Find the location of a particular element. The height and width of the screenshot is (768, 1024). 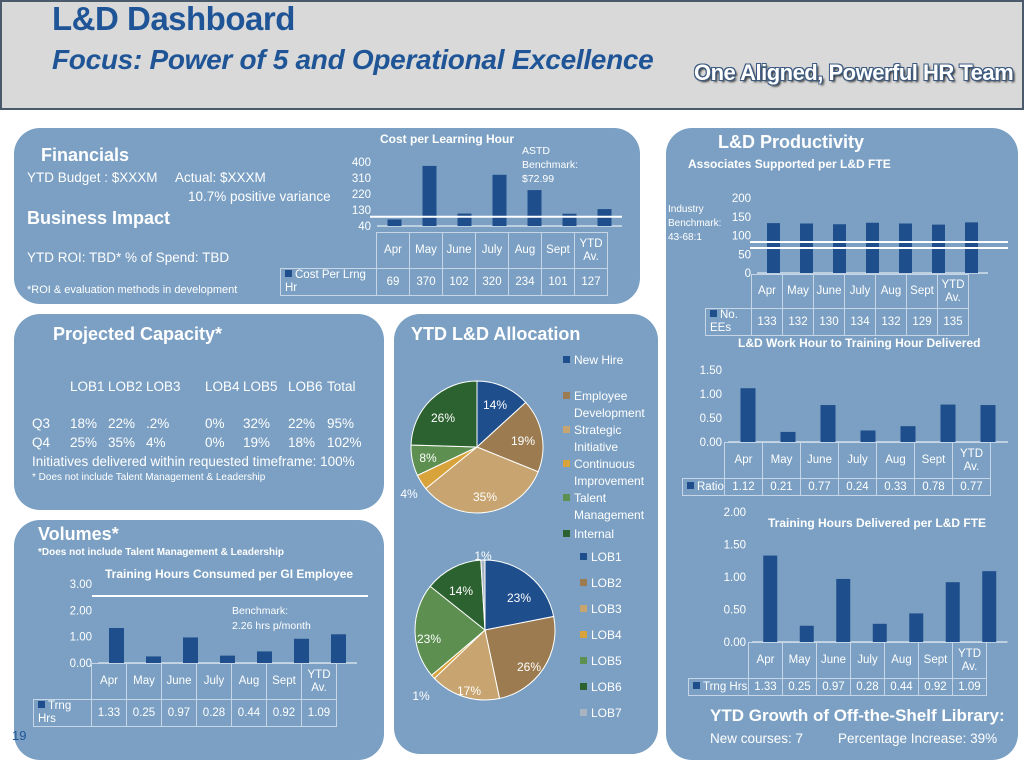

trng-emp-chart-title: Training Hours Consumed per GI Employee is located at coordinates (229, 574).